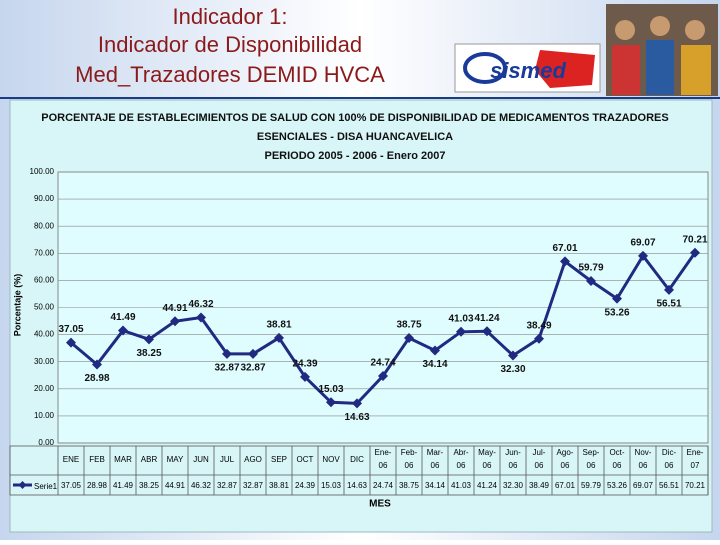 The image size is (720, 545). I want to click on title-line: Med_Trazadores DEMID HVCA, so click(230, 74).